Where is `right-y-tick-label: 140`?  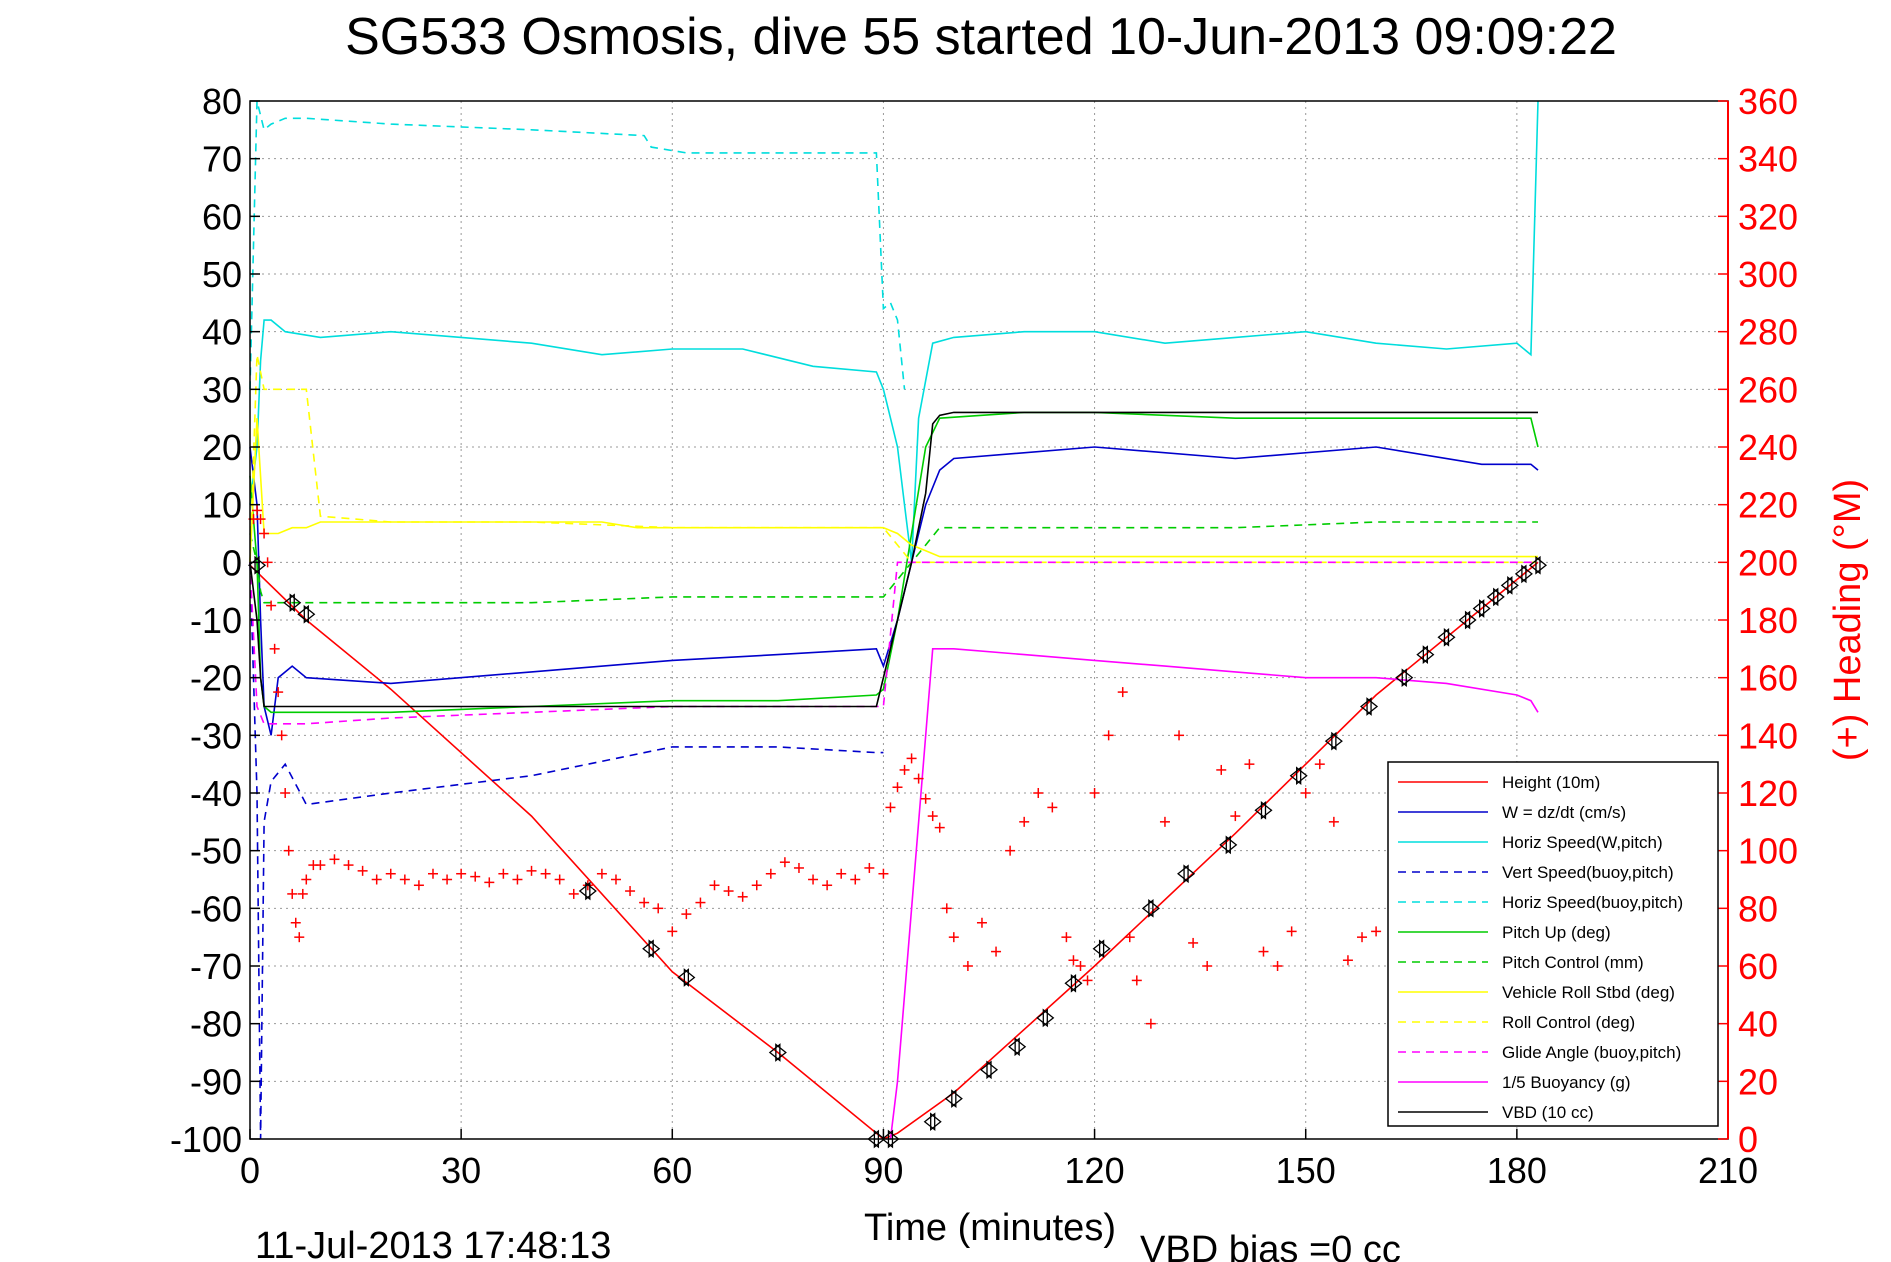 right-y-tick-label: 140 is located at coordinates (1768, 735).